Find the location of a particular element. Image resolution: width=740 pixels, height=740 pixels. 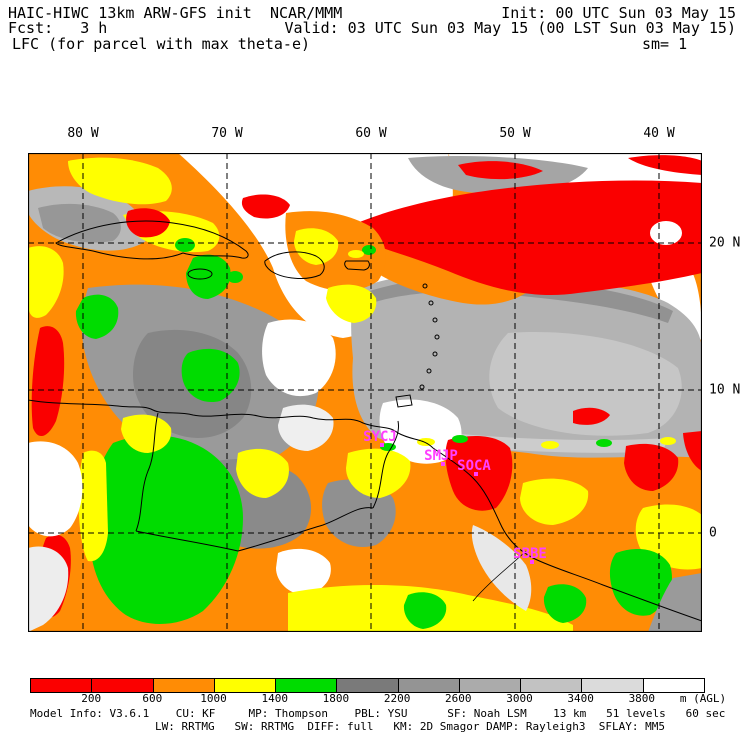

lat-label: 20 N is located at coordinates (724, 243).